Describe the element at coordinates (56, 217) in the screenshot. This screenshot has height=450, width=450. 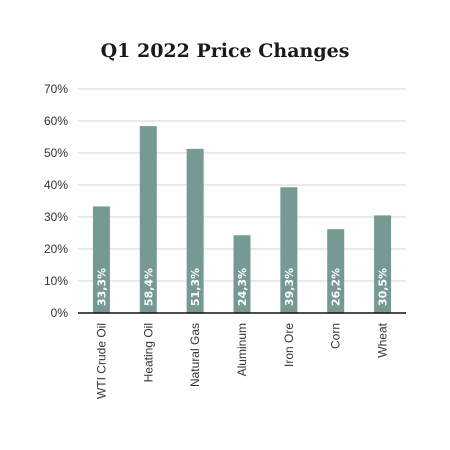
I see `y-tick-label: 30%` at that location.